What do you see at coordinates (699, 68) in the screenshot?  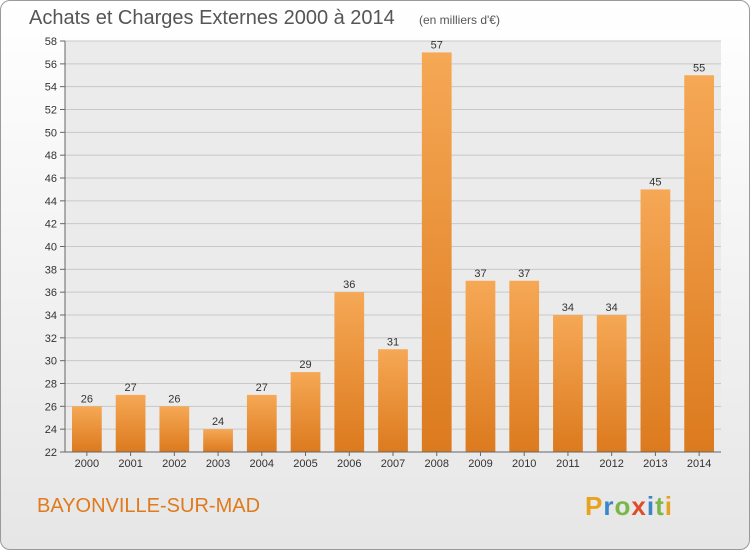 I see `data-label: 55` at bounding box center [699, 68].